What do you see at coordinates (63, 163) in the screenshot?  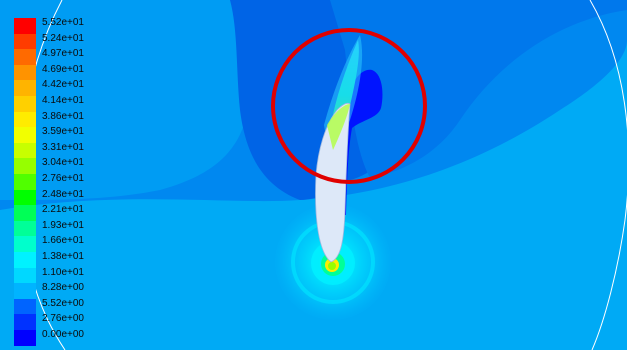 I see `legend-label: 3.04e+01` at bounding box center [63, 163].